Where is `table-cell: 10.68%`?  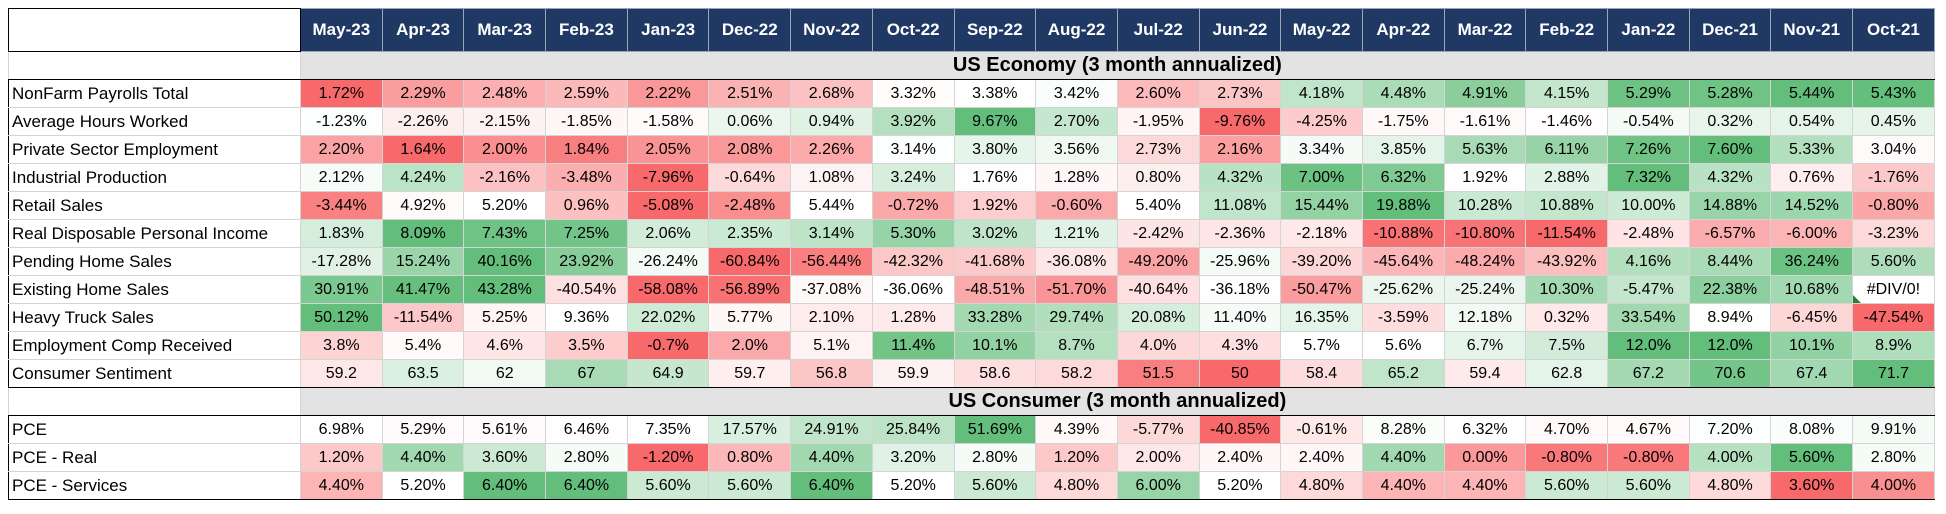
table-cell: 10.68% is located at coordinates (1812, 289).